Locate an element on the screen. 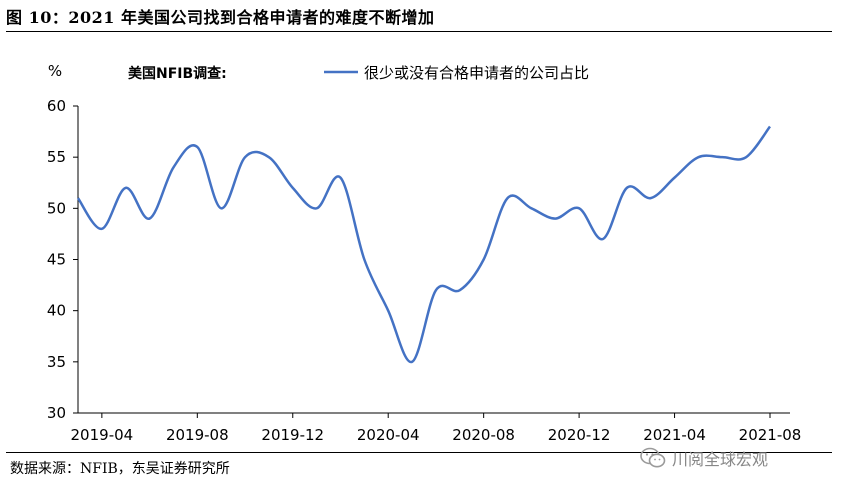  x-tick-label: 2019-12 is located at coordinates (292, 435).